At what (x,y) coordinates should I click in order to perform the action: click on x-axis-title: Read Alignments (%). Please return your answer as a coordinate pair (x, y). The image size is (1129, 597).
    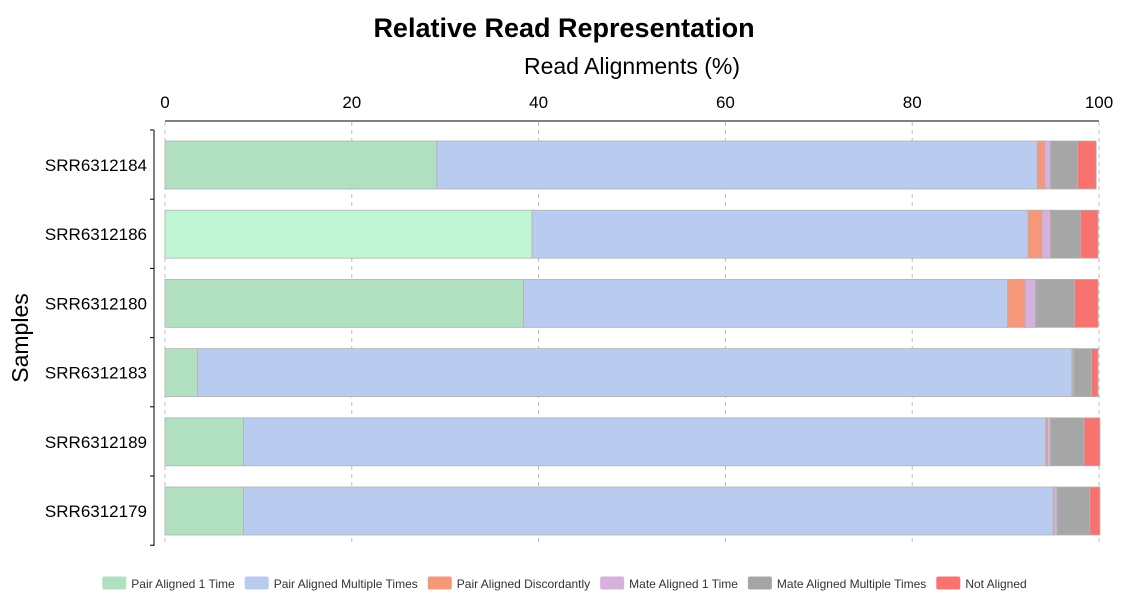
    Looking at the image, I should click on (632, 66).